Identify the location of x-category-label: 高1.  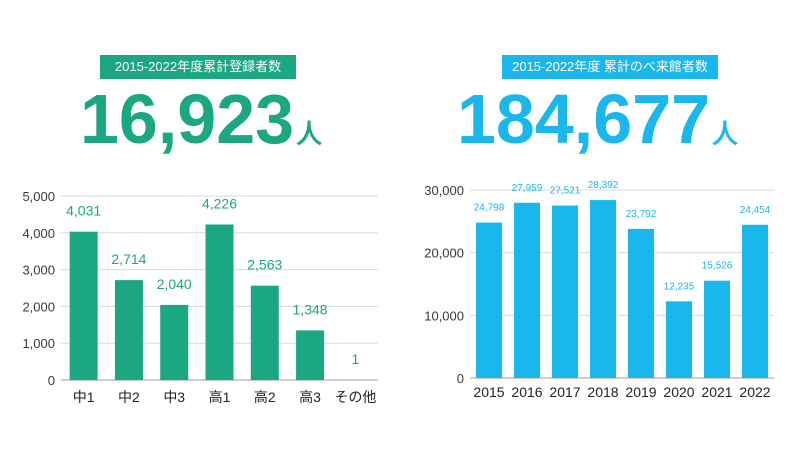
(220, 397).